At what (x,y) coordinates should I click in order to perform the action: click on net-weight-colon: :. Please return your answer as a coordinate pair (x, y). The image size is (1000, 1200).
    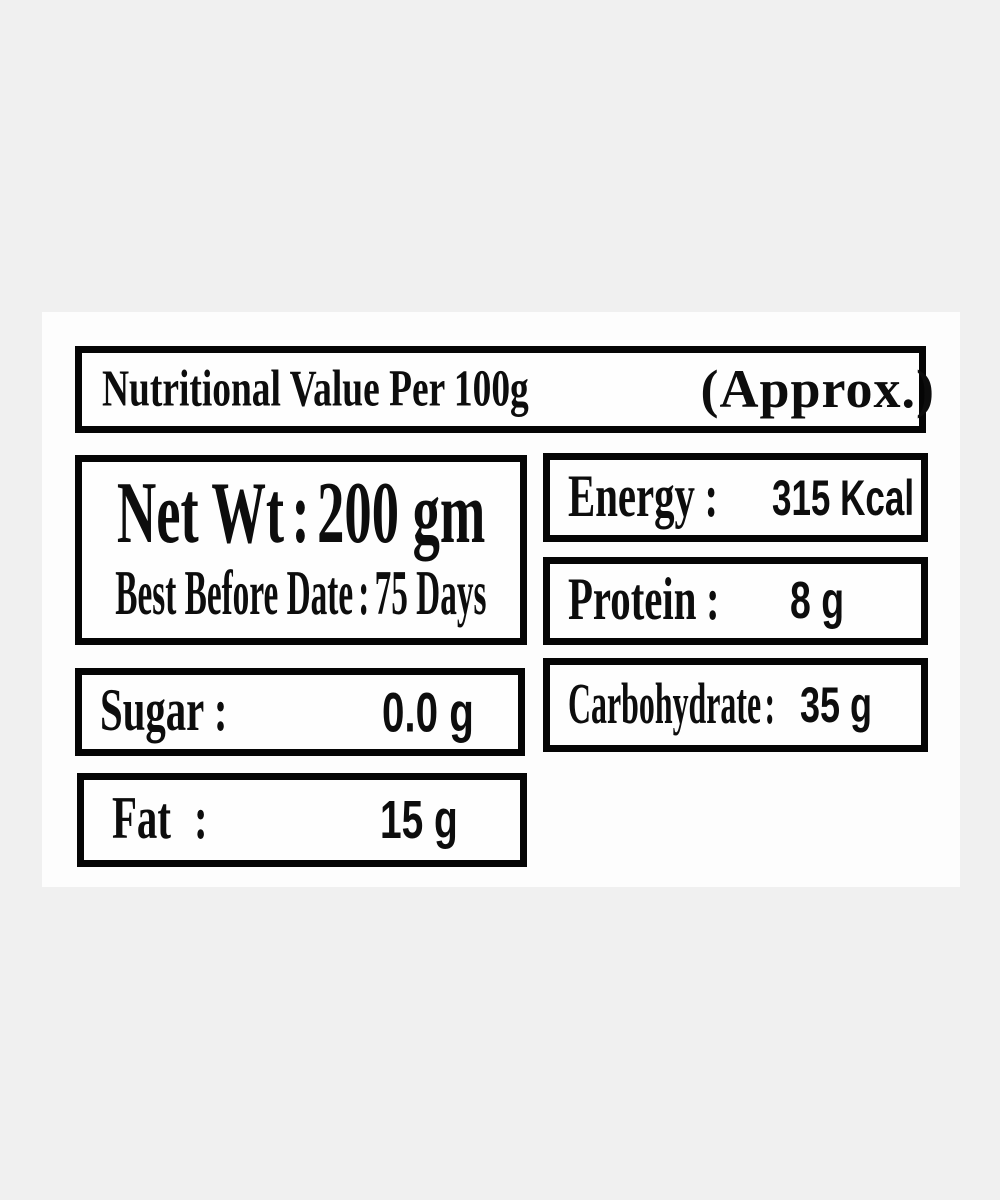
    Looking at the image, I should click on (300, 513).